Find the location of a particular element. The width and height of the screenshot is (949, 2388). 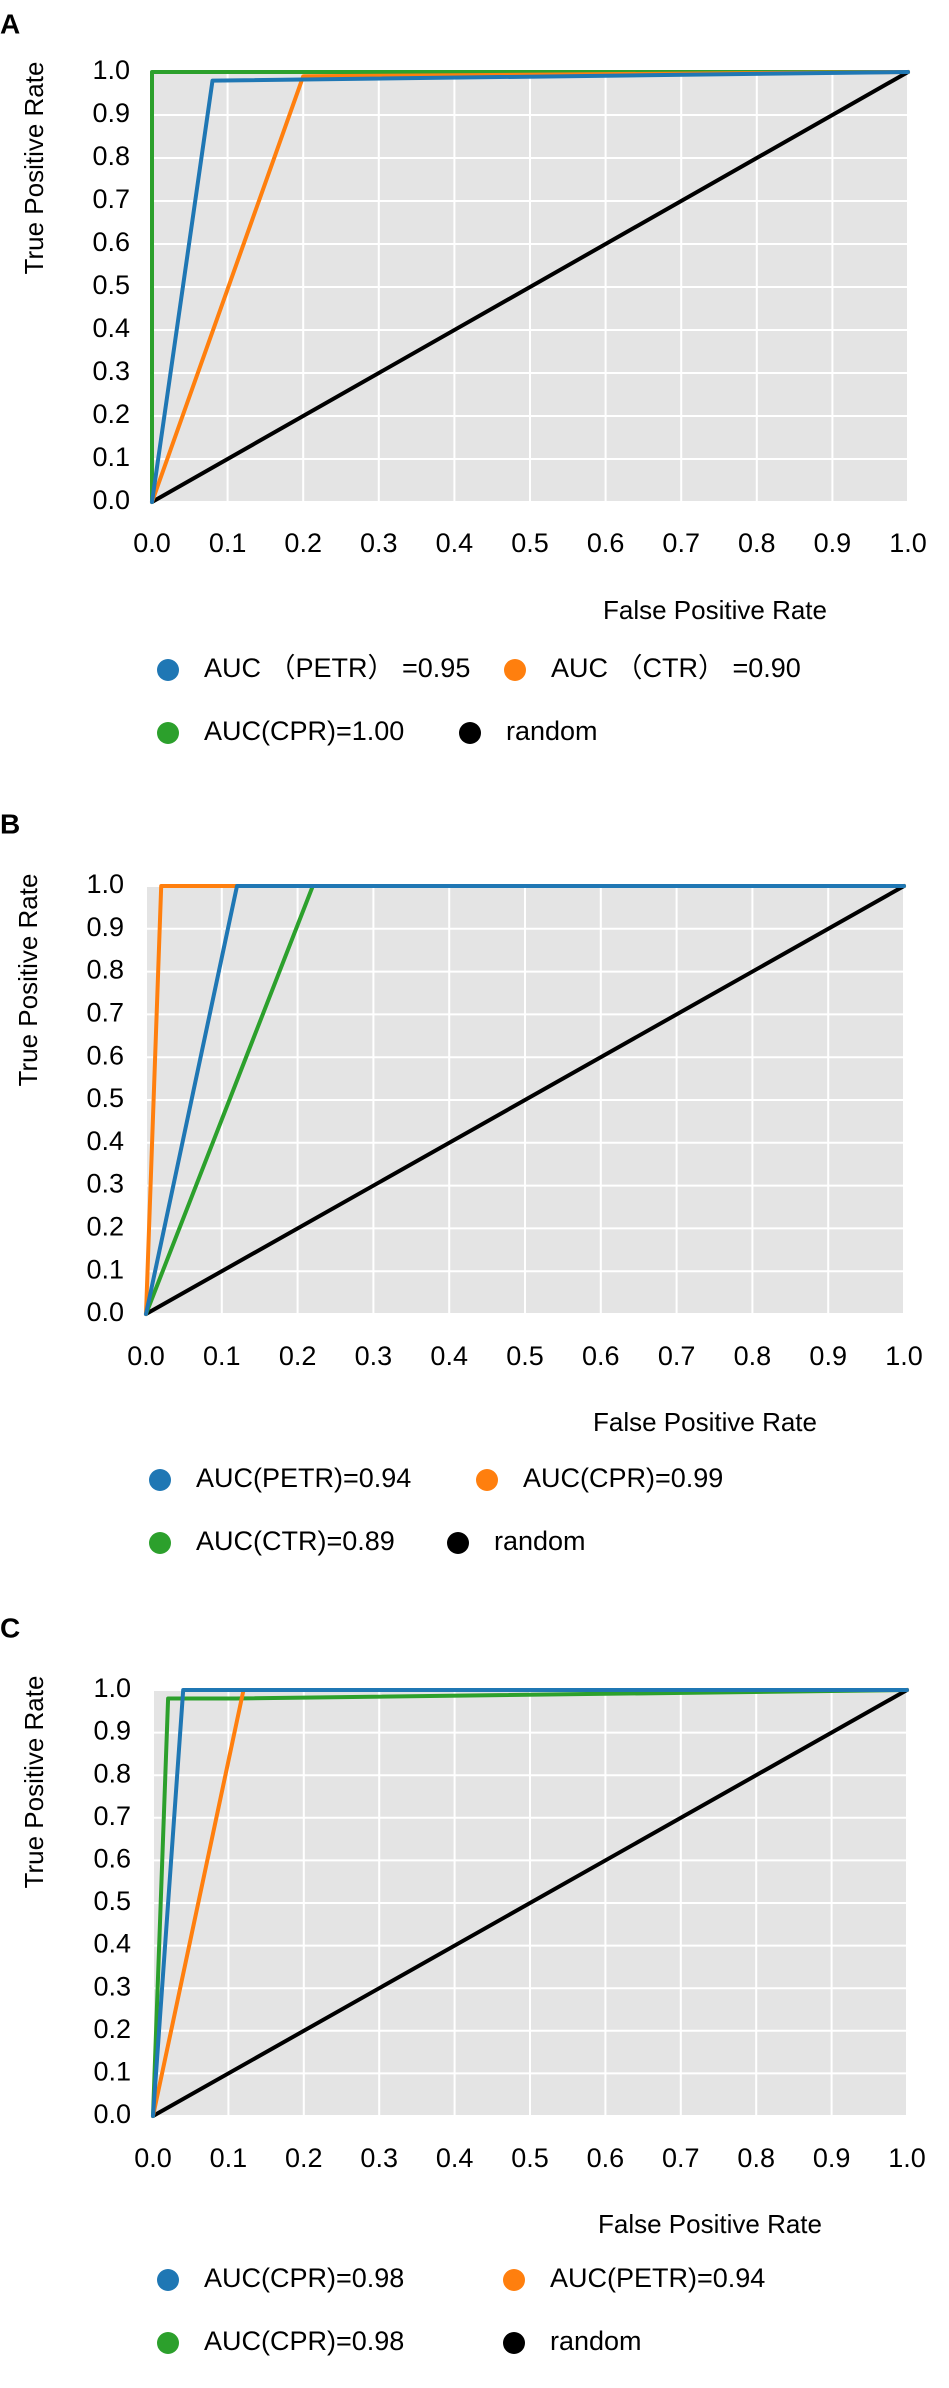

panel-label: B is located at coordinates (10, 823).